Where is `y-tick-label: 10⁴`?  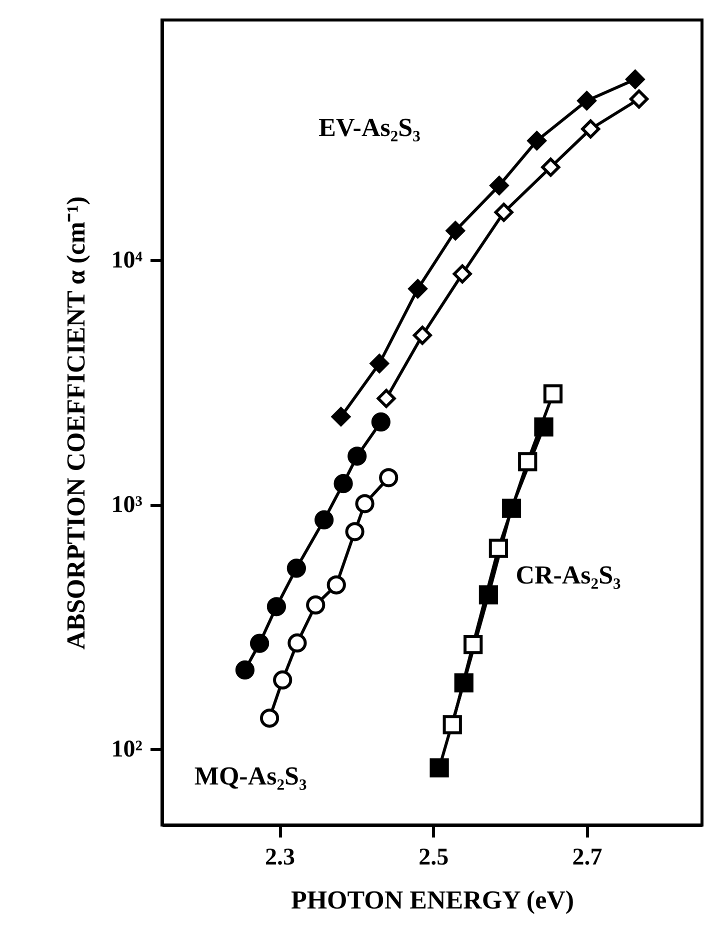 y-tick-label: 10⁴ is located at coordinates (126, 261).